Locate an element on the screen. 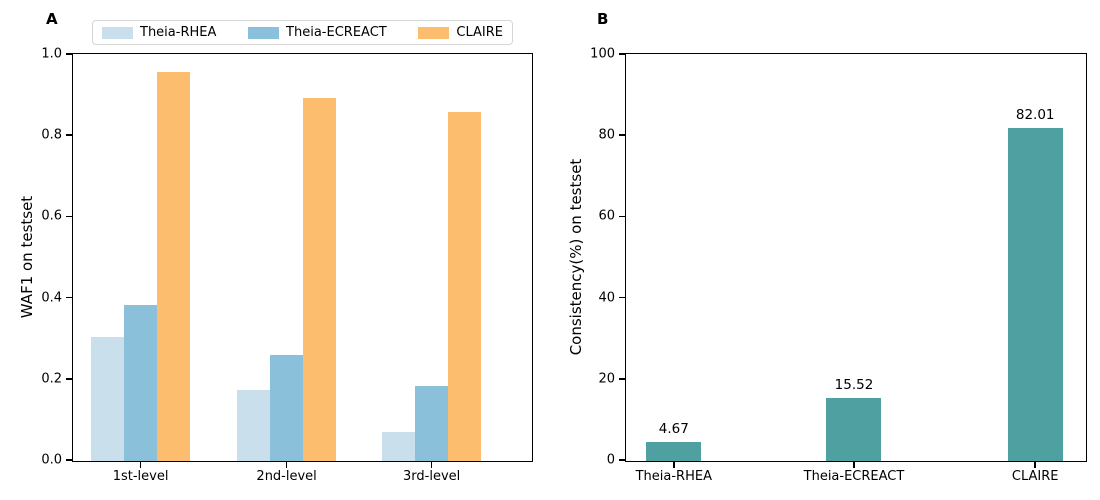 The width and height of the screenshot is (1100, 500). legend-item-claire: CLAIRE is located at coordinates (460, 32).